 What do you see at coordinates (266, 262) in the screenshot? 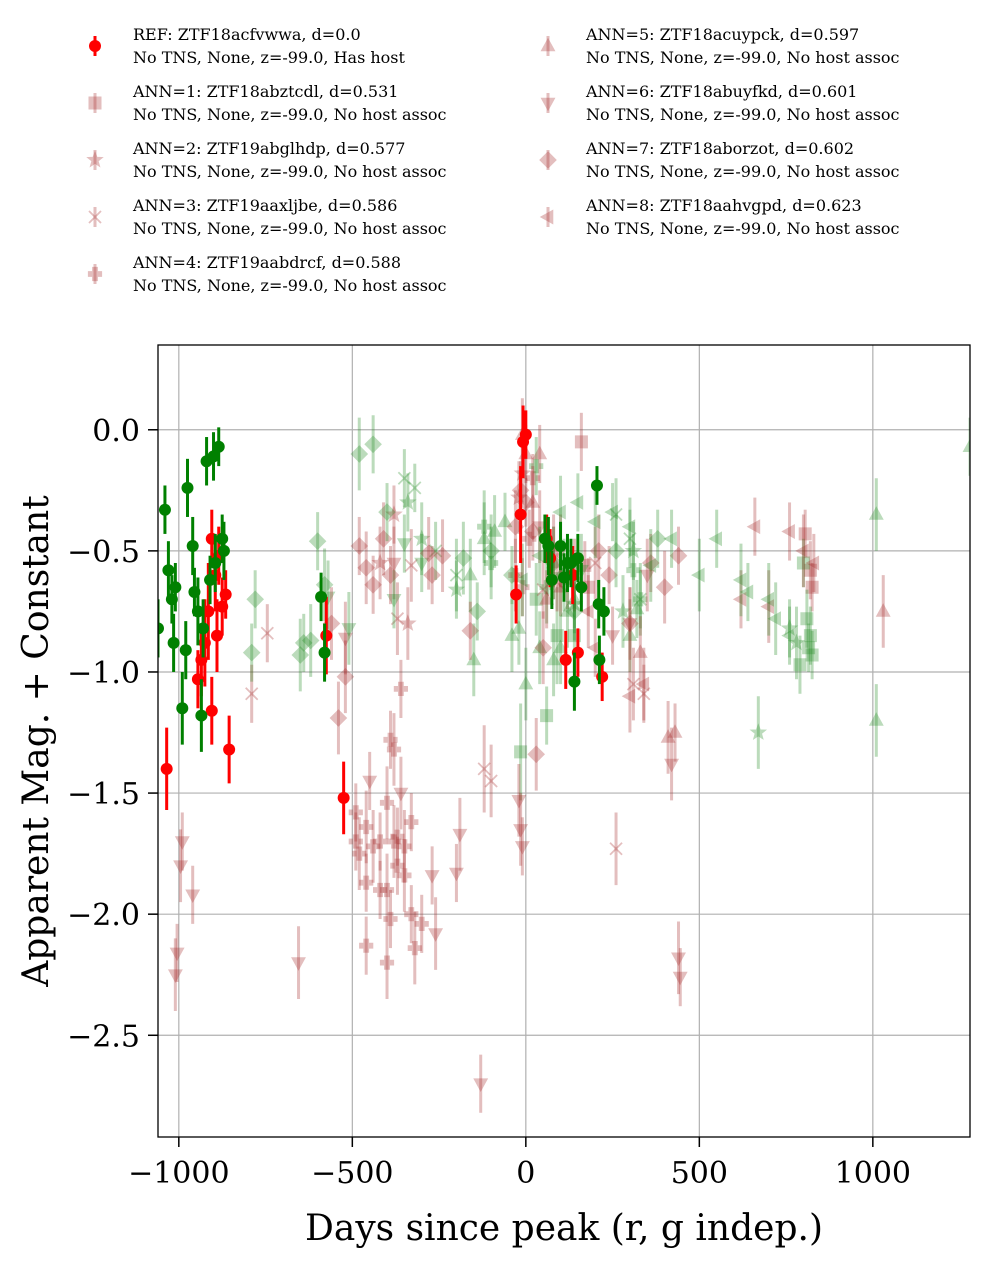
I see `legend-label-line1: ANN=4: ZTF19aabdrcf, d=0.588` at bounding box center [266, 262].